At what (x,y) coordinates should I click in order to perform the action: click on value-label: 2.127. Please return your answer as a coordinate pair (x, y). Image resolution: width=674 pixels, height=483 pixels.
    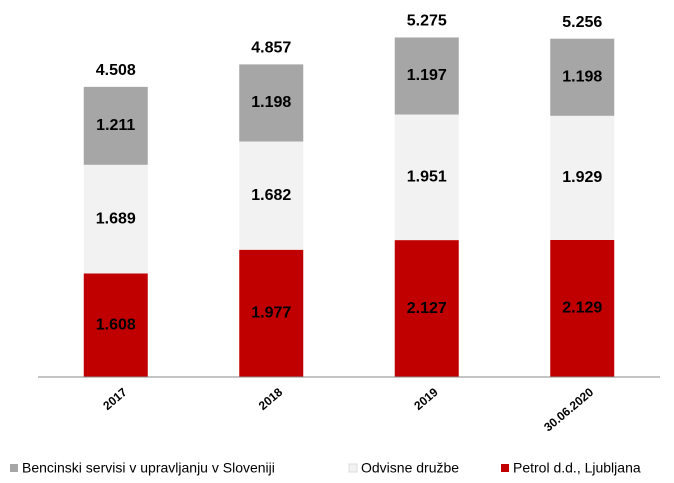
    Looking at the image, I should click on (427, 308).